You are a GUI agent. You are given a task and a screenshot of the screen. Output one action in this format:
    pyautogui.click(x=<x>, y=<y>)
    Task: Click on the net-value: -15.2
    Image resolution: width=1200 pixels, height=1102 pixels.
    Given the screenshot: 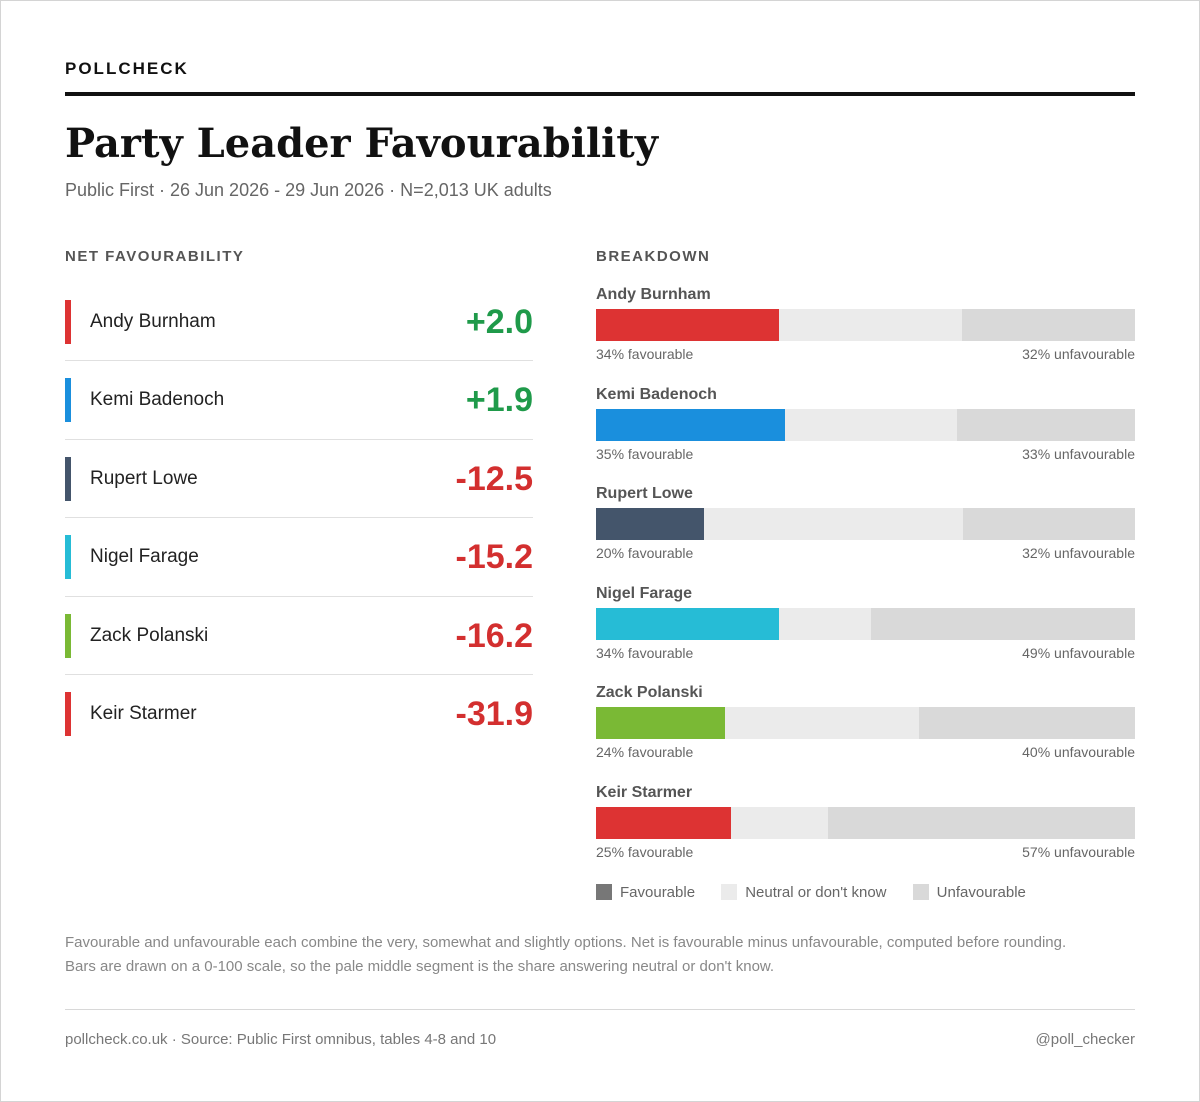 What is the action you would take?
    pyautogui.click(x=494, y=557)
    